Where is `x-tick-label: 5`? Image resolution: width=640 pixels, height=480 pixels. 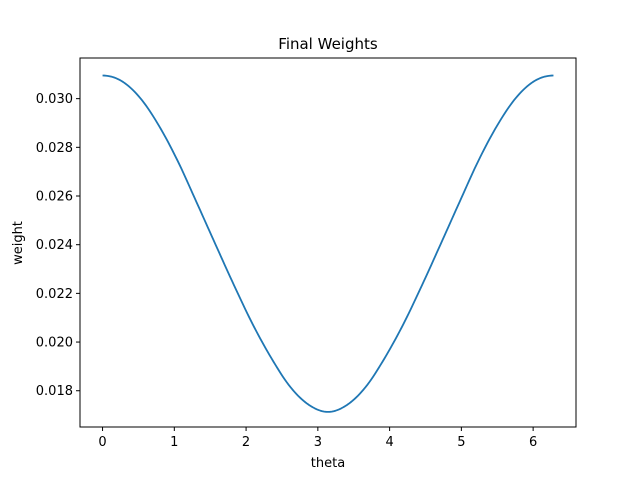
x-tick-label: 5 is located at coordinates (461, 442).